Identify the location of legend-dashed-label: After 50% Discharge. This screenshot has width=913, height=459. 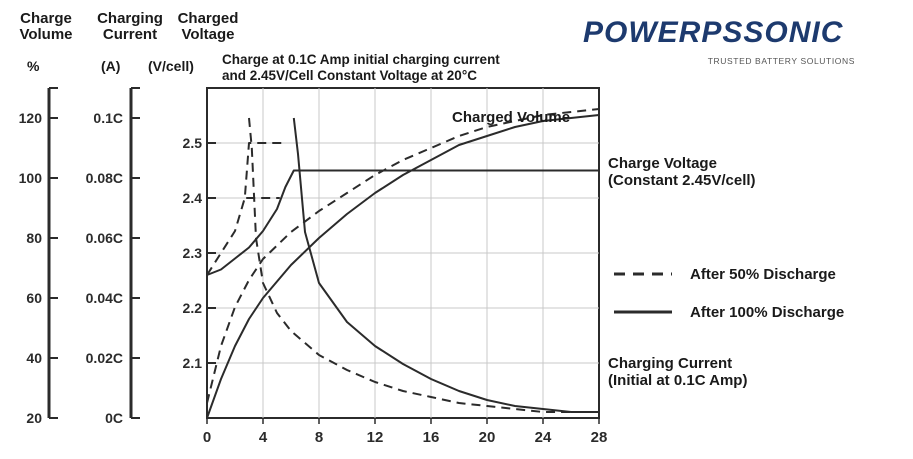
(763, 274).